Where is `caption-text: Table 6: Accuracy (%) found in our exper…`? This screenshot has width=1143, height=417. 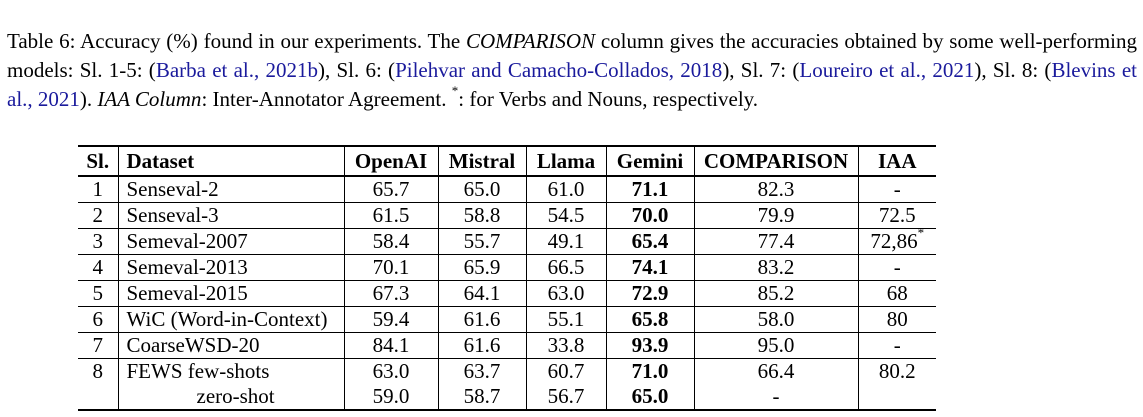
caption-text: Table 6: Accuracy (%) found in our exper… is located at coordinates (236, 41).